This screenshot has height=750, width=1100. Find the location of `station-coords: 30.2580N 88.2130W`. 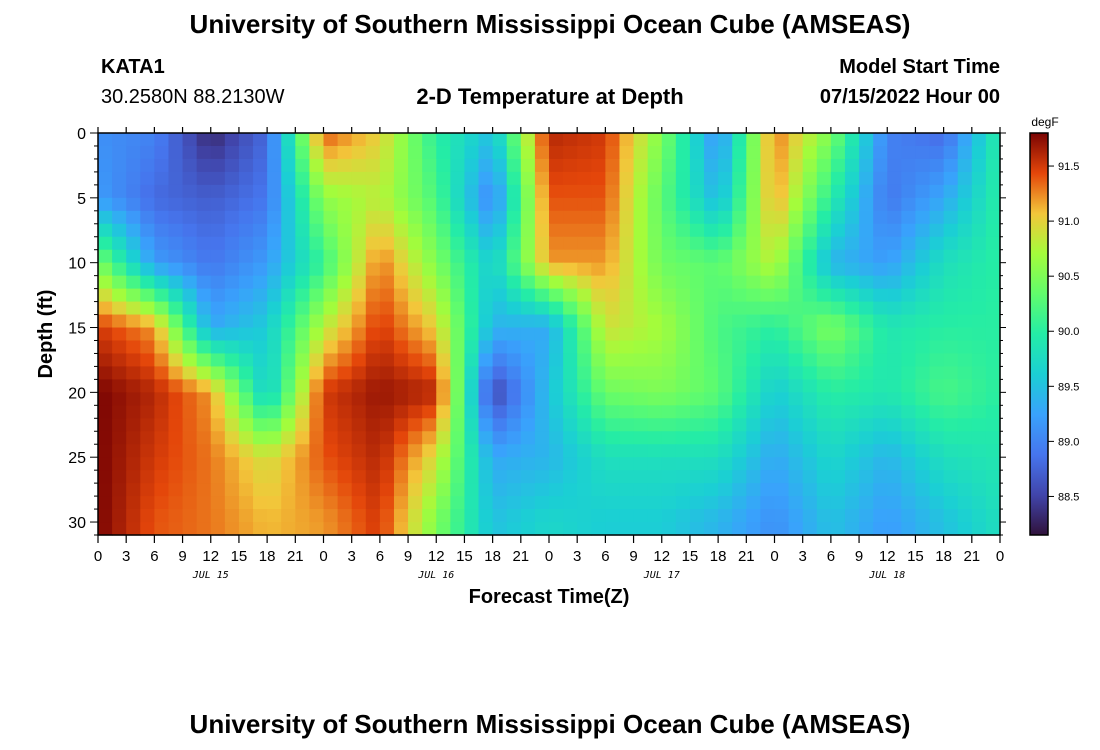

station-coords: 30.2580N 88.2130W is located at coordinates (193, 97).